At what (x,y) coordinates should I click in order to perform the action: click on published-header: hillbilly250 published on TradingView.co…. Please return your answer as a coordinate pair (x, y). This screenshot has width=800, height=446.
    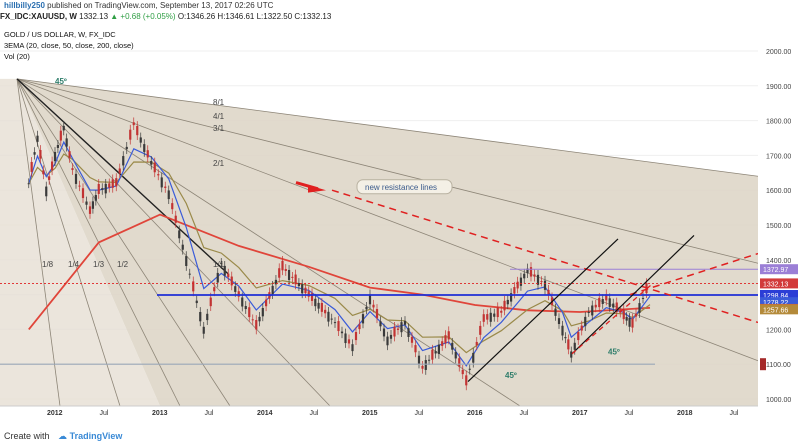
    Looking at the image, I should click on (400, 5).